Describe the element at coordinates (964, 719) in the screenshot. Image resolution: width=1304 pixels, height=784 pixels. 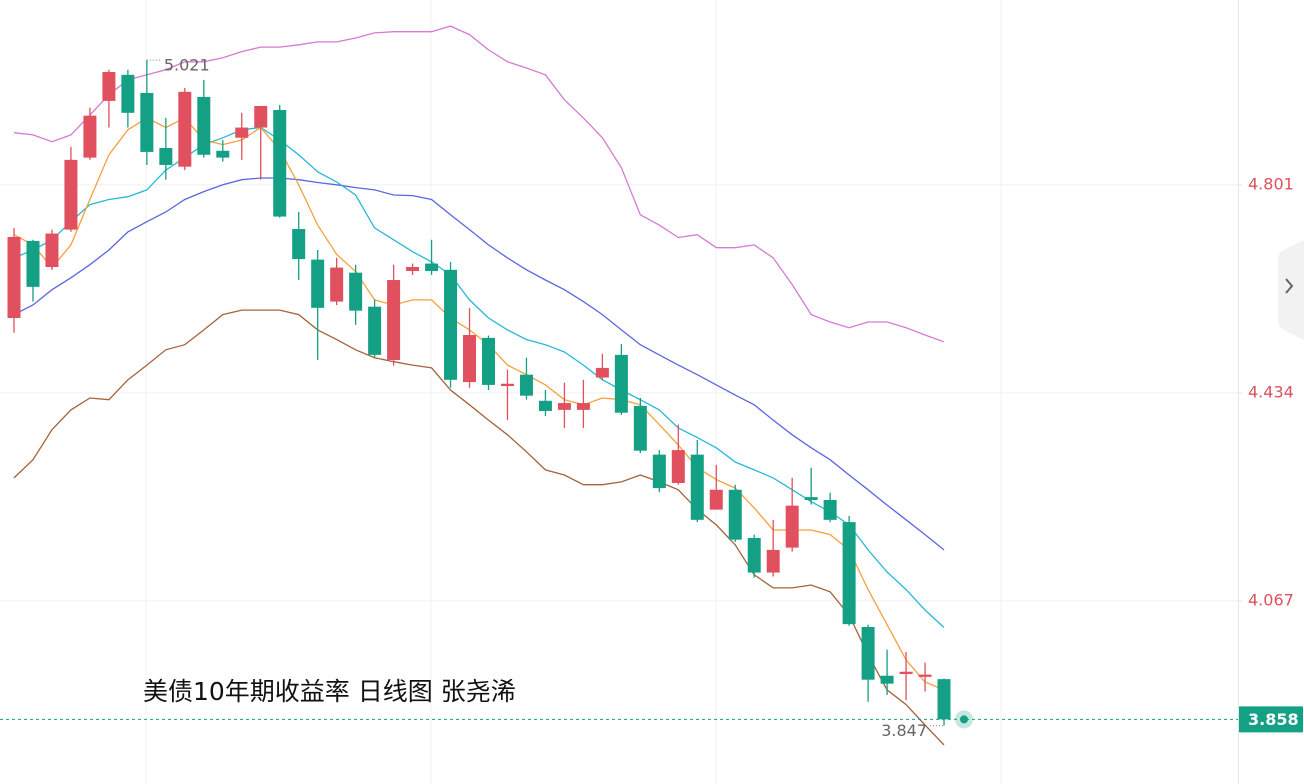
I see `last-price-dot` at that location.